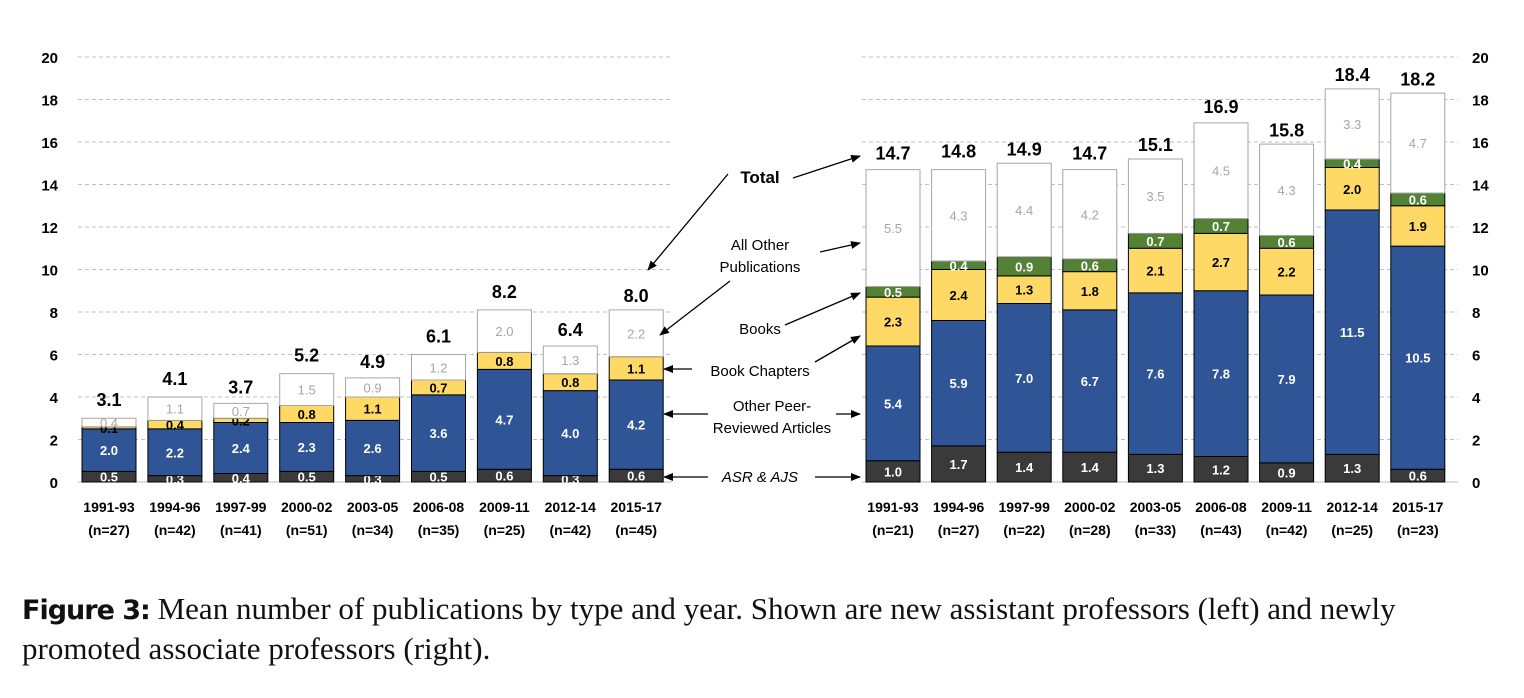 The height and width of the screenshot is (698, 1524). What do you see at coordinates (49, 143) in the screenshot?
I see `y-tick-label: 16` at bounding box center [49, 143].